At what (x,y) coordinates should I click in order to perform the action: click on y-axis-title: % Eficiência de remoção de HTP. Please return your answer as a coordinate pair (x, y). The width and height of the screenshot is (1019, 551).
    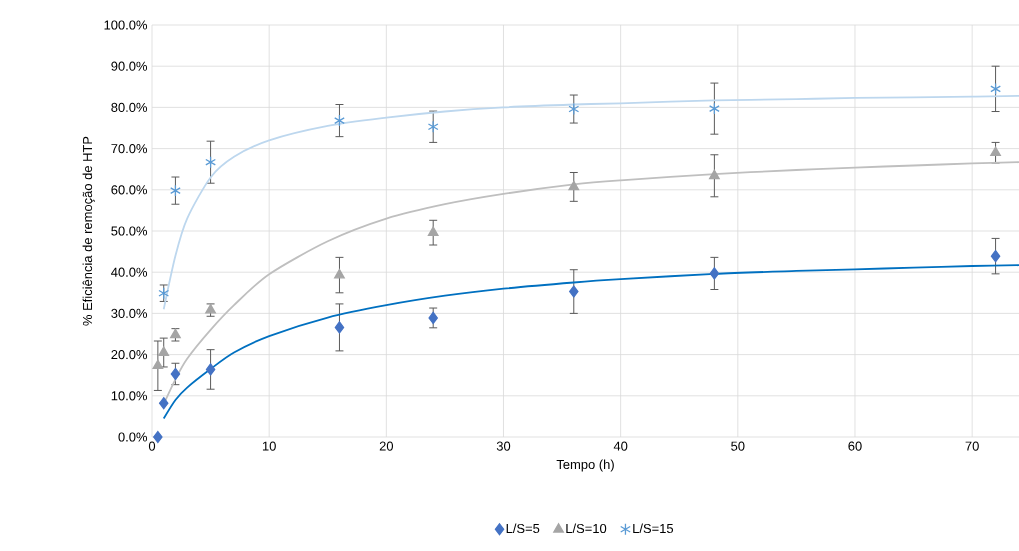
    Looking at the image, I should click on (88, 231).